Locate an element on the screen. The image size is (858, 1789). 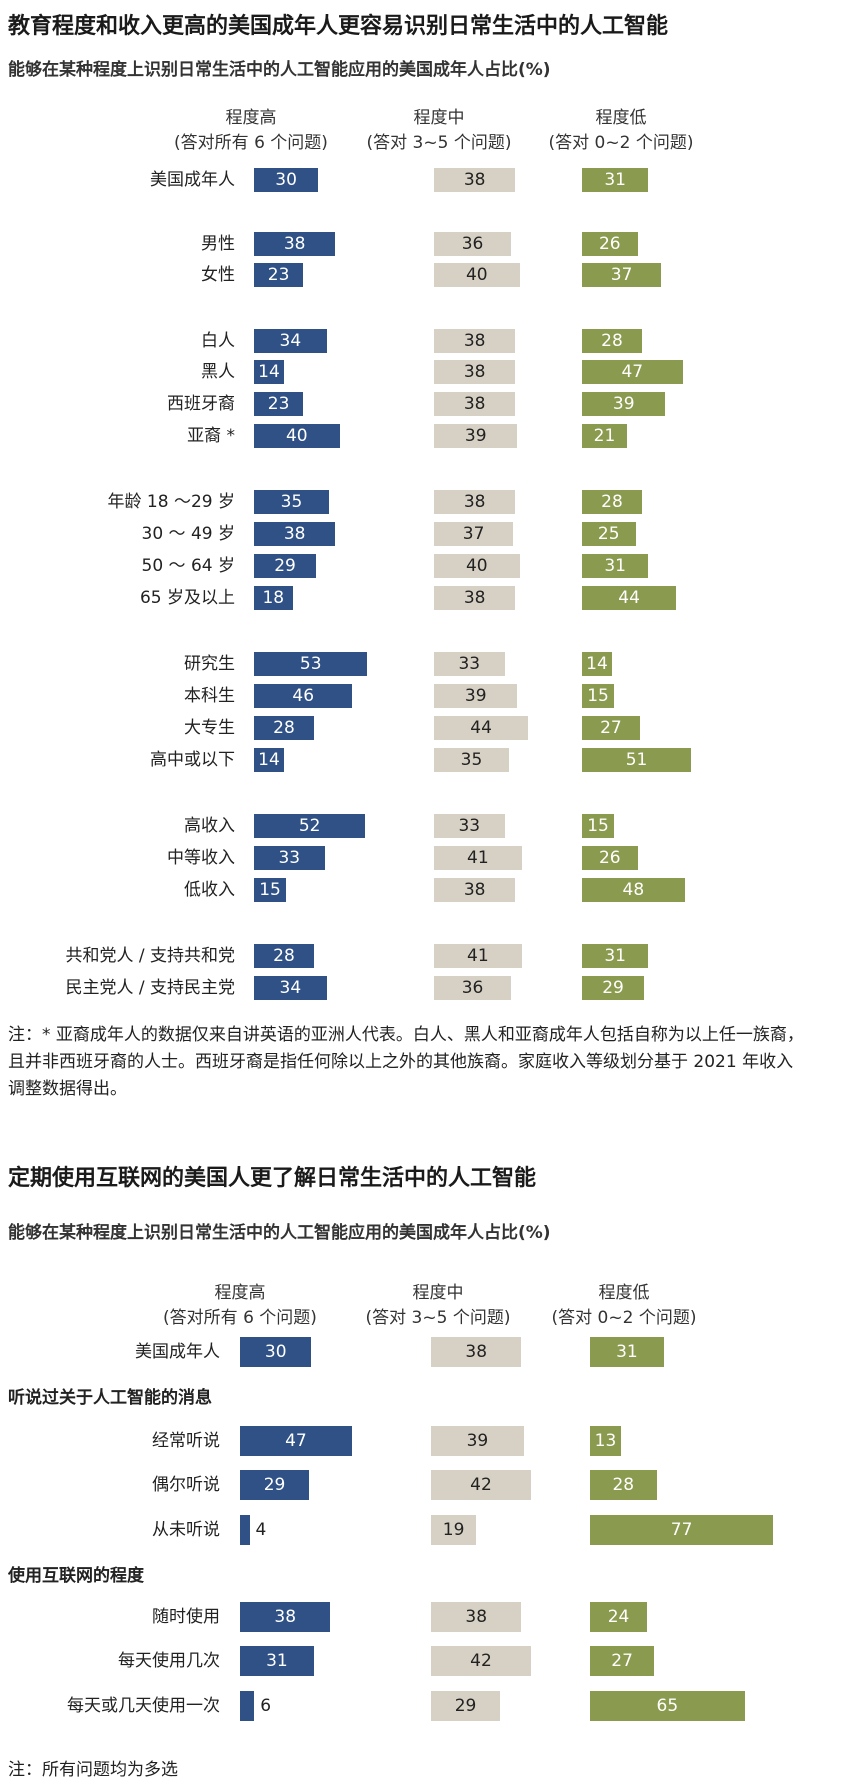
chart1-value-label-low: 51 is located at coordinates (636, 760).